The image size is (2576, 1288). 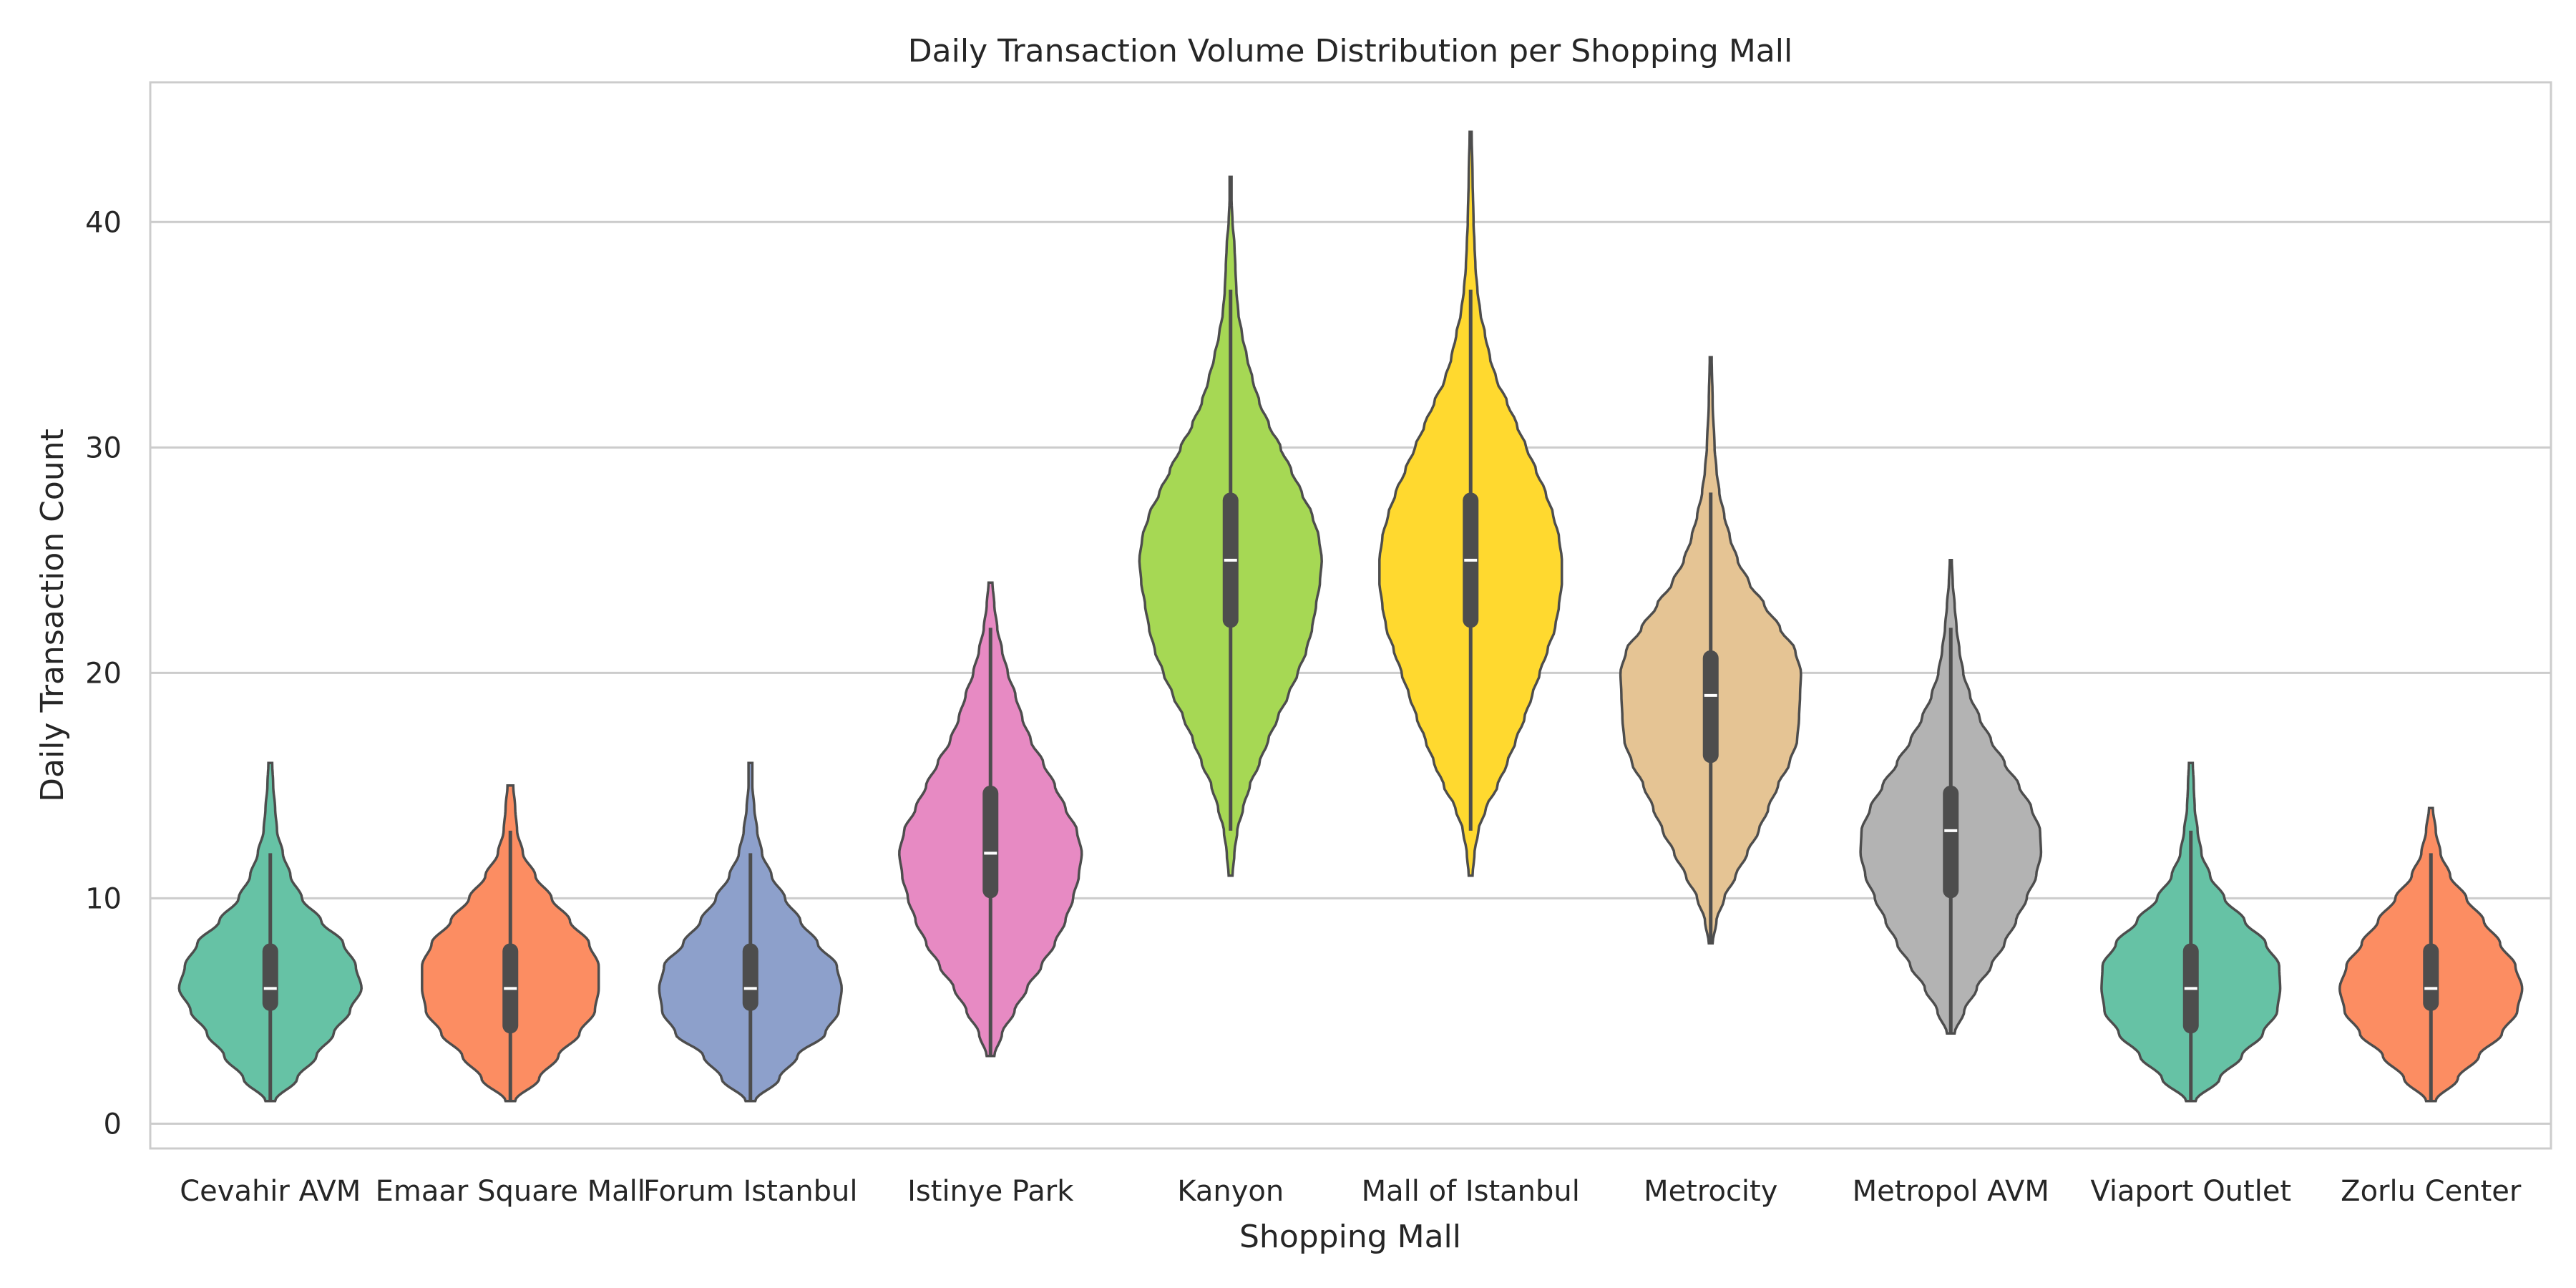 What do you see at coordinates (2190, 1191) in the screenshot?
I see `x-tick-label: Viaport Outlet` at bounding box center [2190, 1191].